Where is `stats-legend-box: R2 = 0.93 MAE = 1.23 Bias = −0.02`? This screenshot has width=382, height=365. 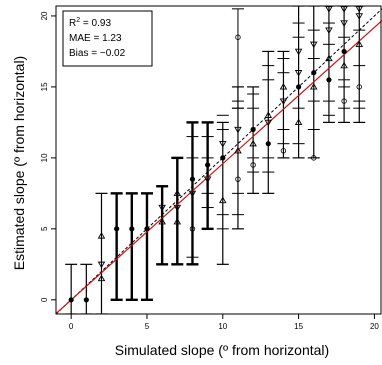 stats-legend-box: R2 = 0.93 MAE = 1.23 Bias = −0.02 is located at coordinates (107, 38).